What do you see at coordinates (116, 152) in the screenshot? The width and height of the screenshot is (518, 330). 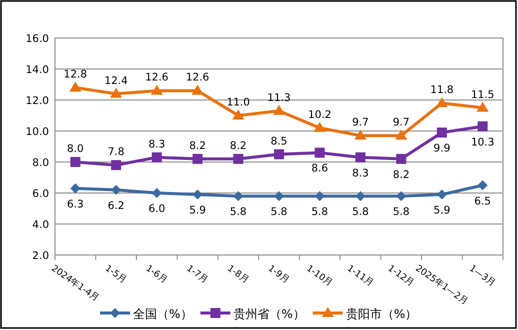 I see `data-label: 7.8` at bounding box center [116, 152].